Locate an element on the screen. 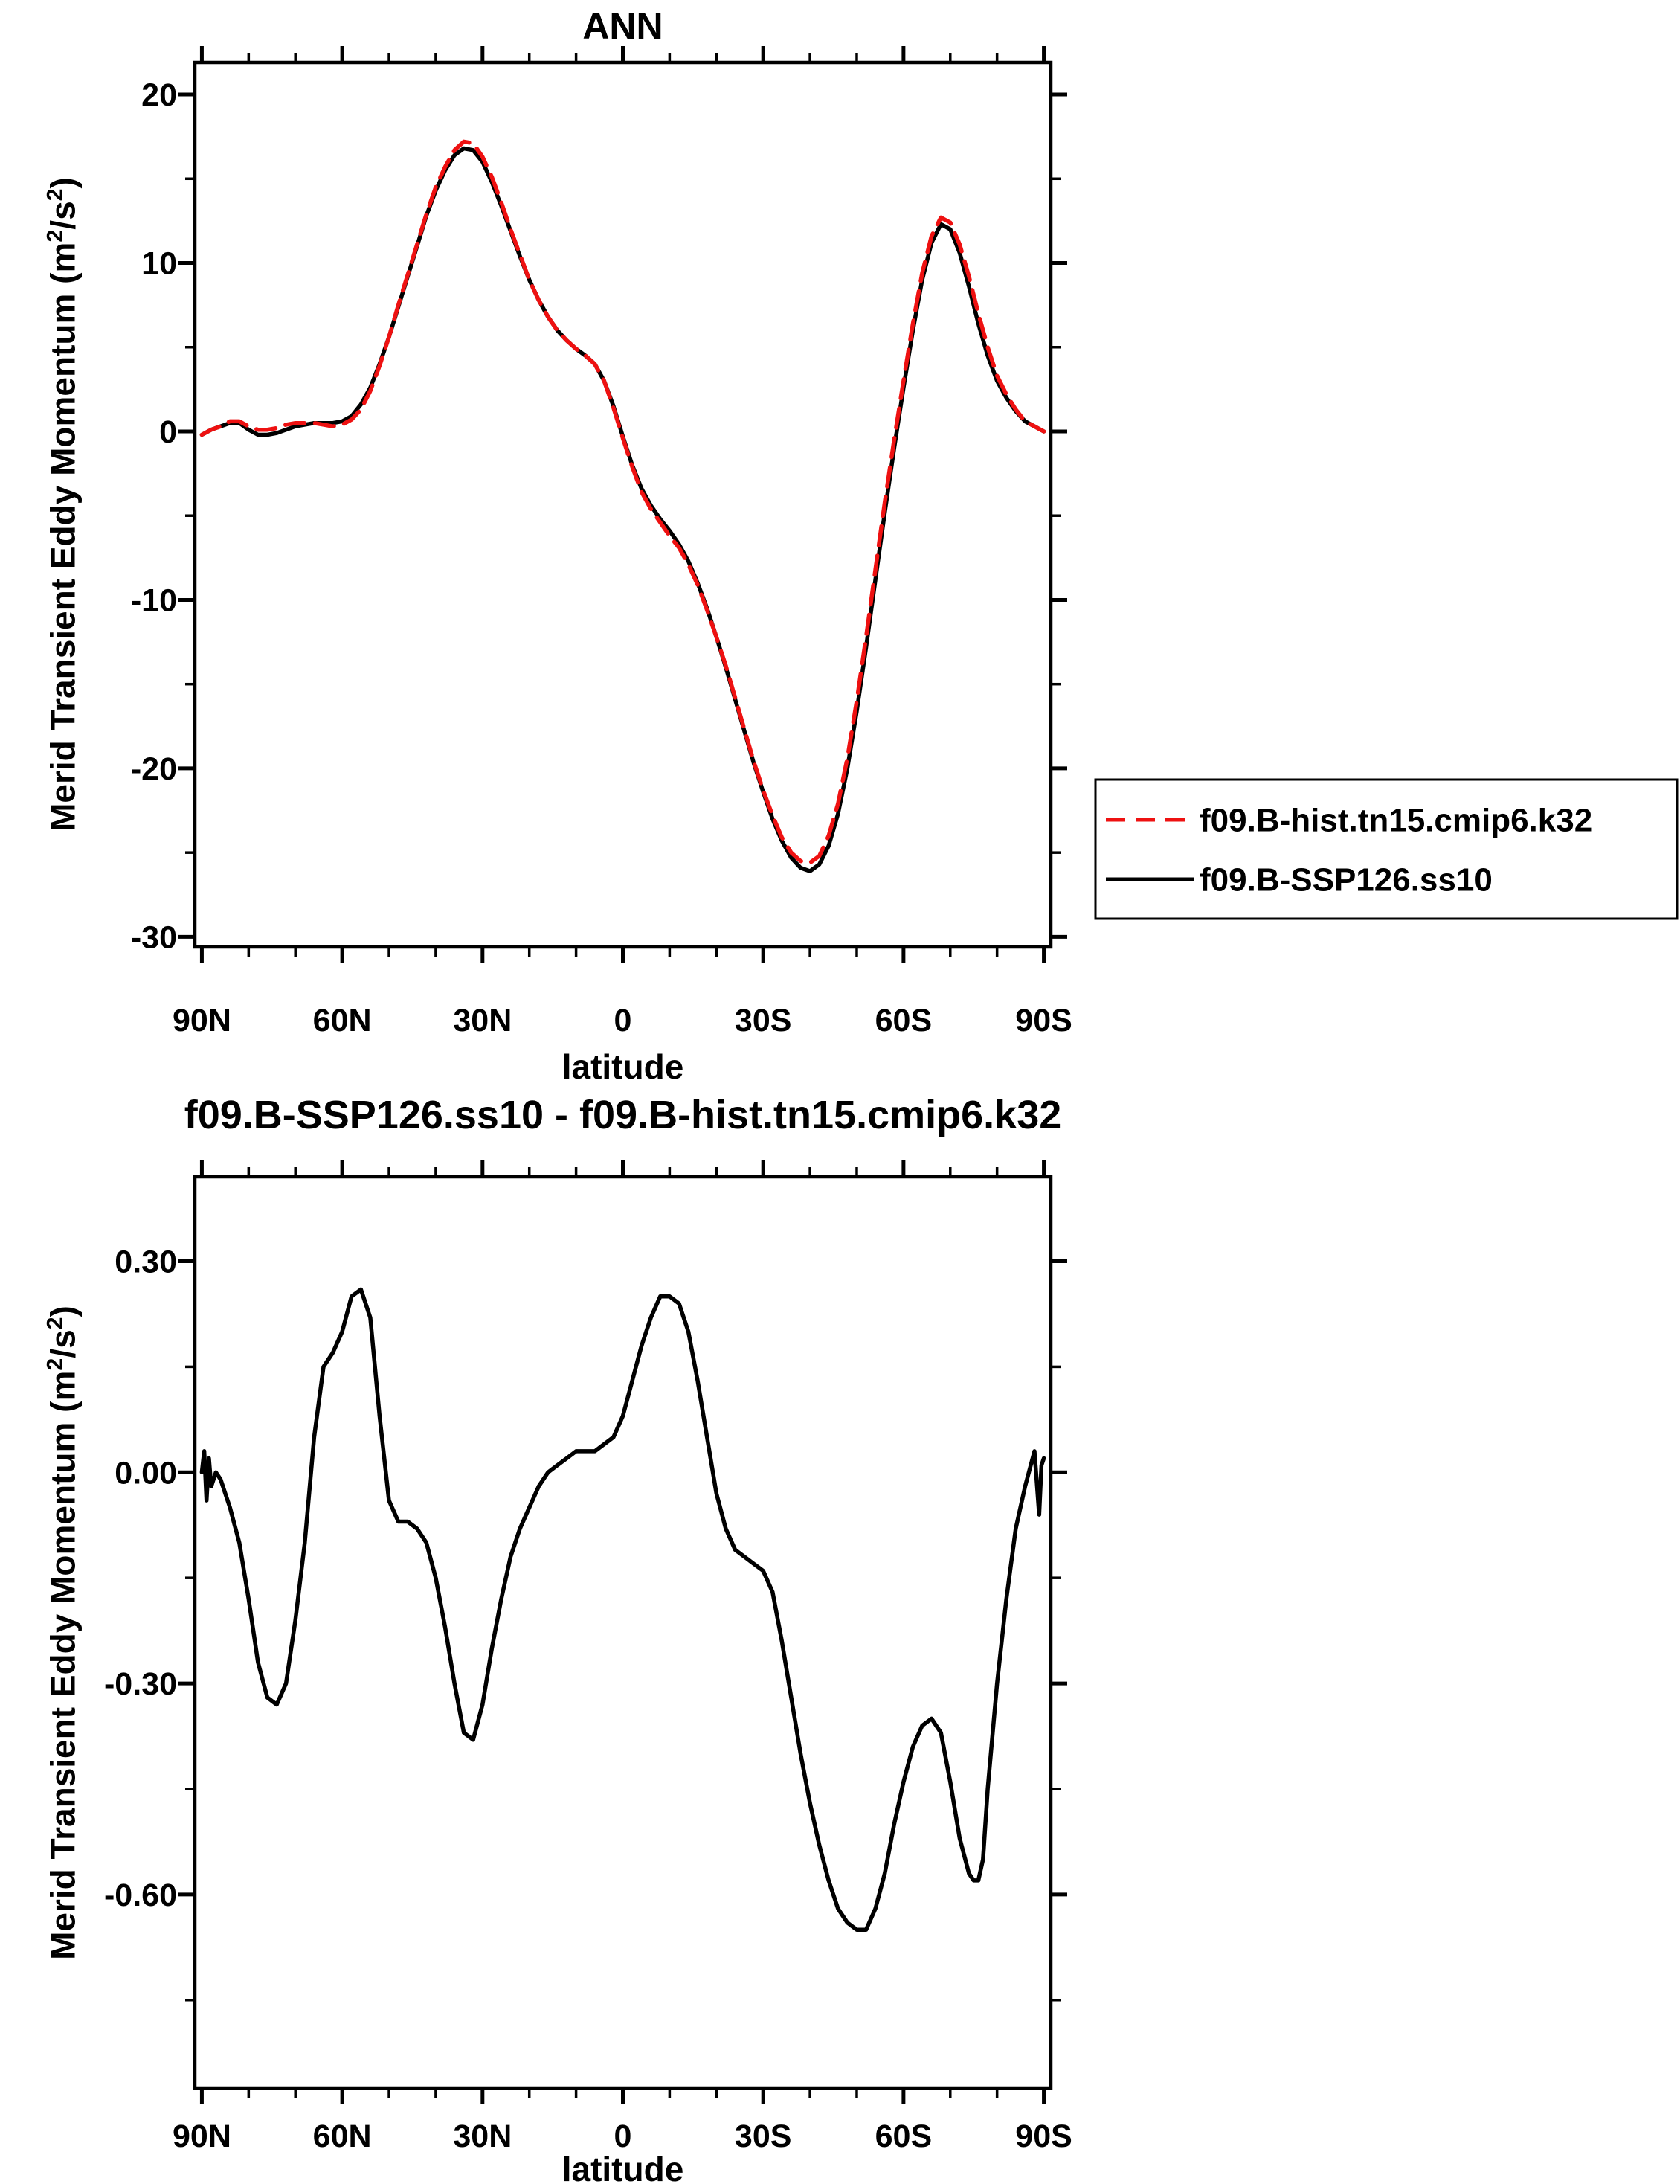 This screenshot has width=1680, height=2184. y-tick-label: 0.00 is located at coordinates (146, 1473).